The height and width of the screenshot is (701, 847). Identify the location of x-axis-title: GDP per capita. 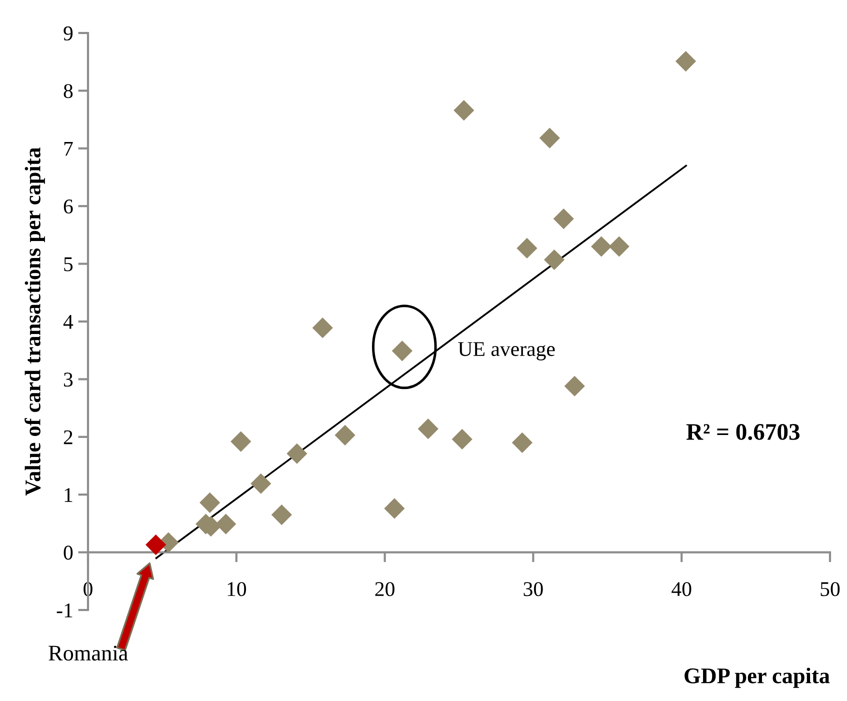
(757, 678).